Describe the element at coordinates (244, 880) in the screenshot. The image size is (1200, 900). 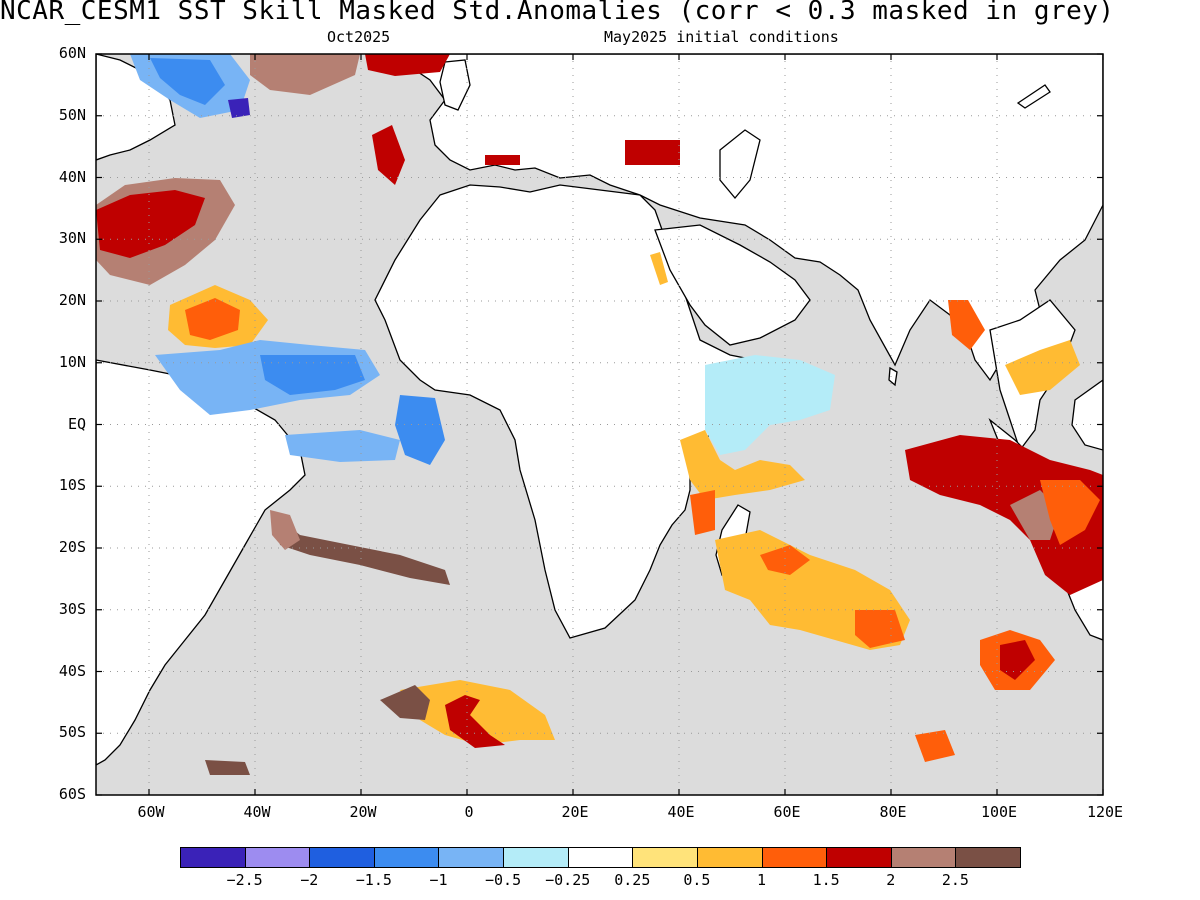
I see `colorbar-label: −2.5` at that location.